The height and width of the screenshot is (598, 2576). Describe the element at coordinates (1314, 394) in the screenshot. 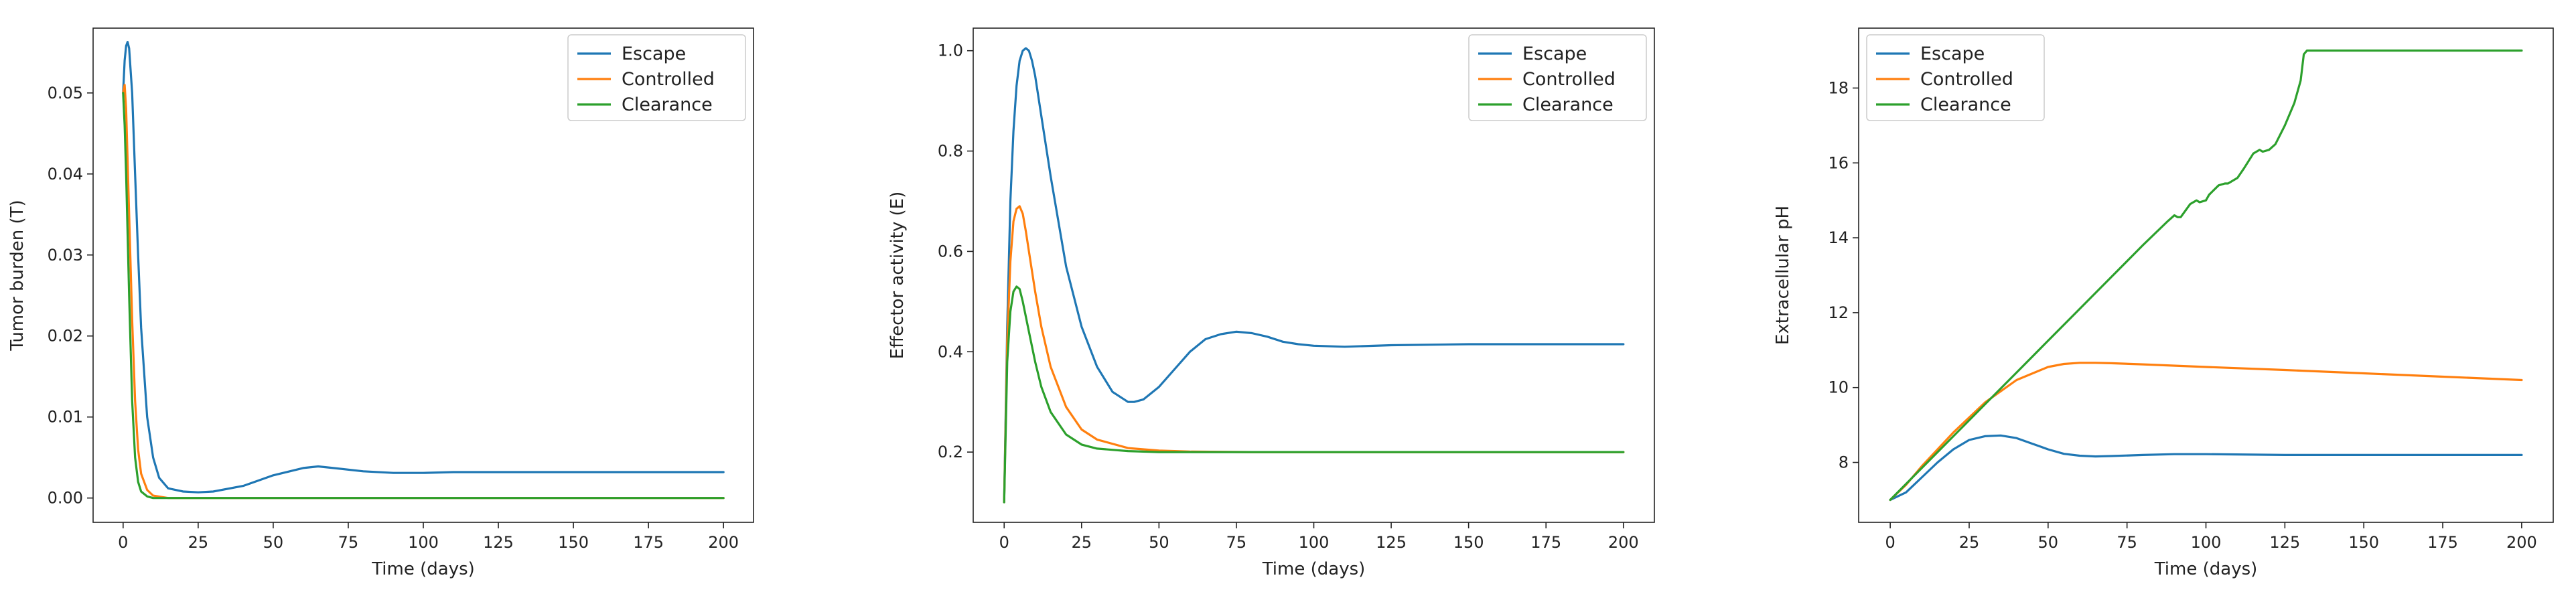

I see `series-line-clearance` at that location.